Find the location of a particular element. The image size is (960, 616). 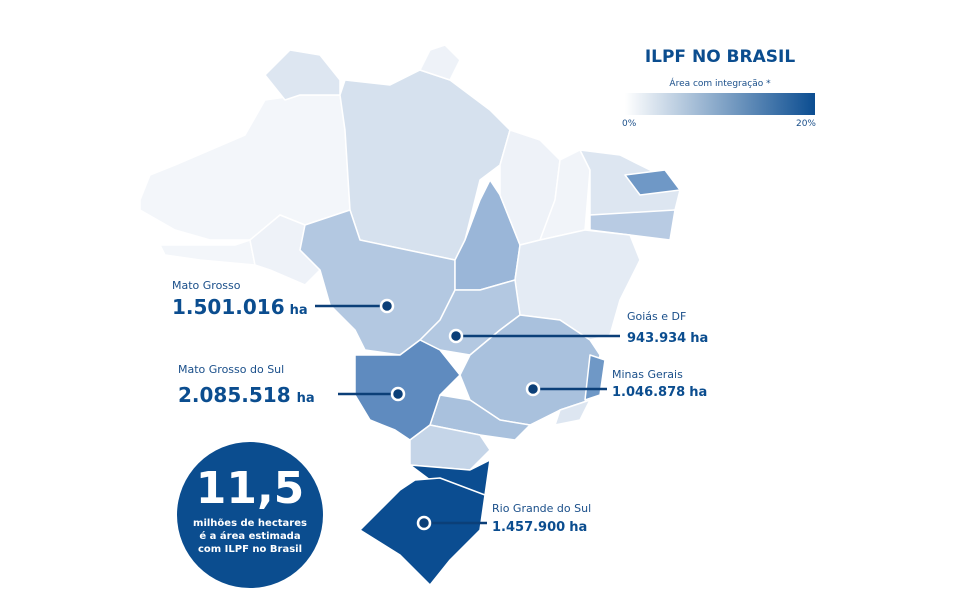

label-part: 1.457.900 is located at coordinates (528, 527).